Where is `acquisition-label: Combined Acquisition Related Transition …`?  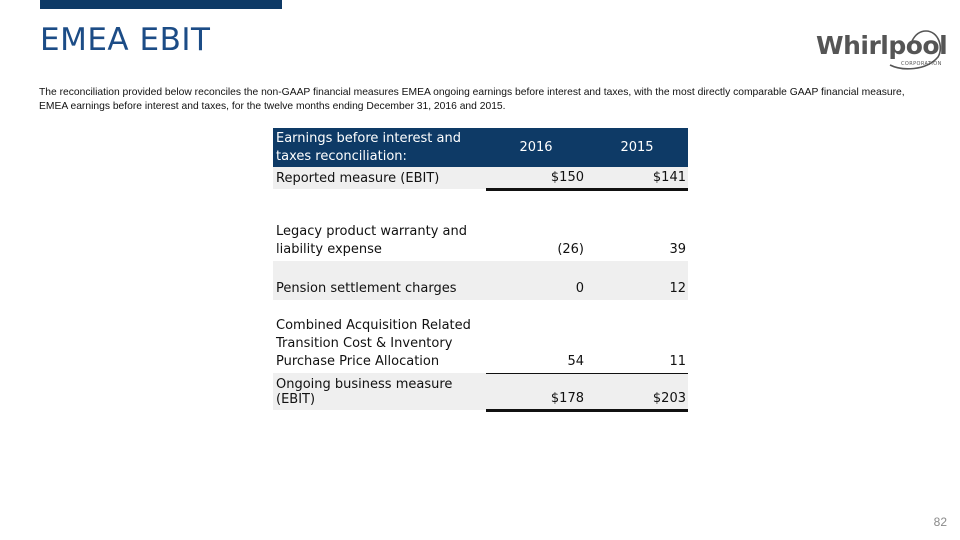
acquisition-label: Combined Acquisition Related Transition … is located at coordinates (379, 336).